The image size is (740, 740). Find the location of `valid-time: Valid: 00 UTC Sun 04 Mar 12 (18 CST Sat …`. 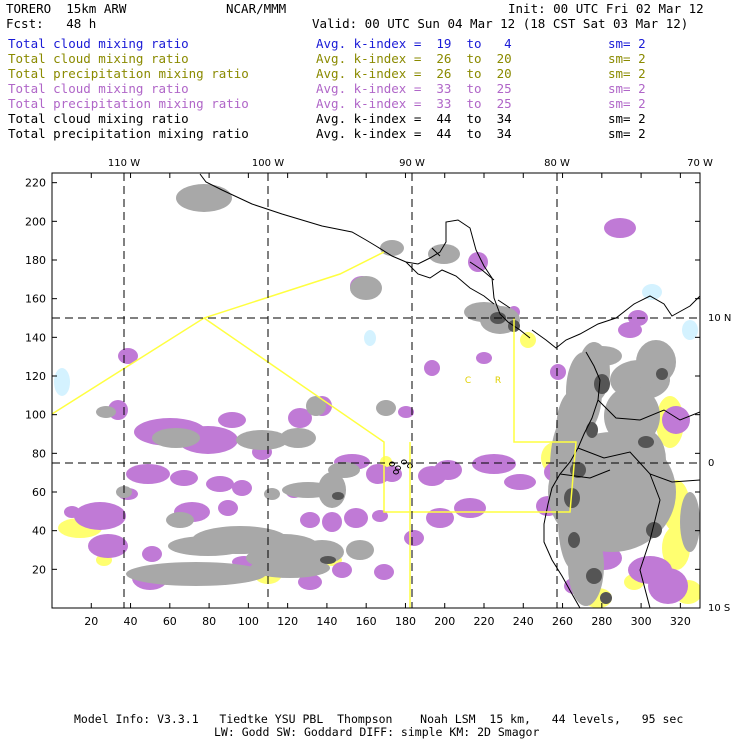

valid-time: Valid: 00 UTC Sun 04 Mar 12 (18 CST Sat … is located at coordinates (500, 23).